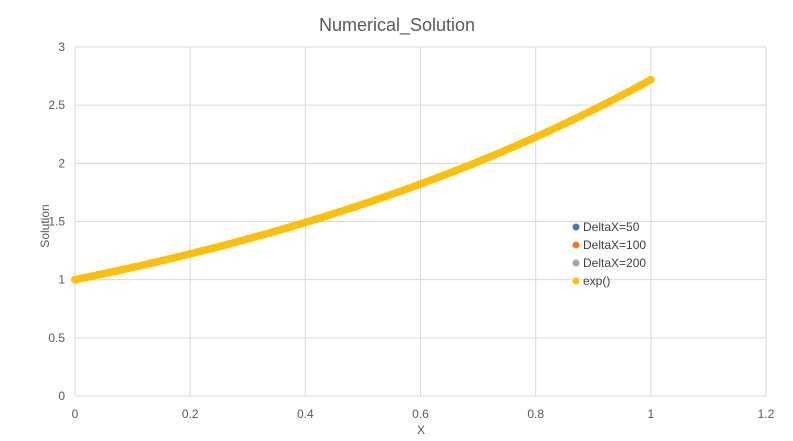  I want to click on legend: DeltaX=50 DeltaX=100 DeltaX=200 exp(), so click(609, 254).